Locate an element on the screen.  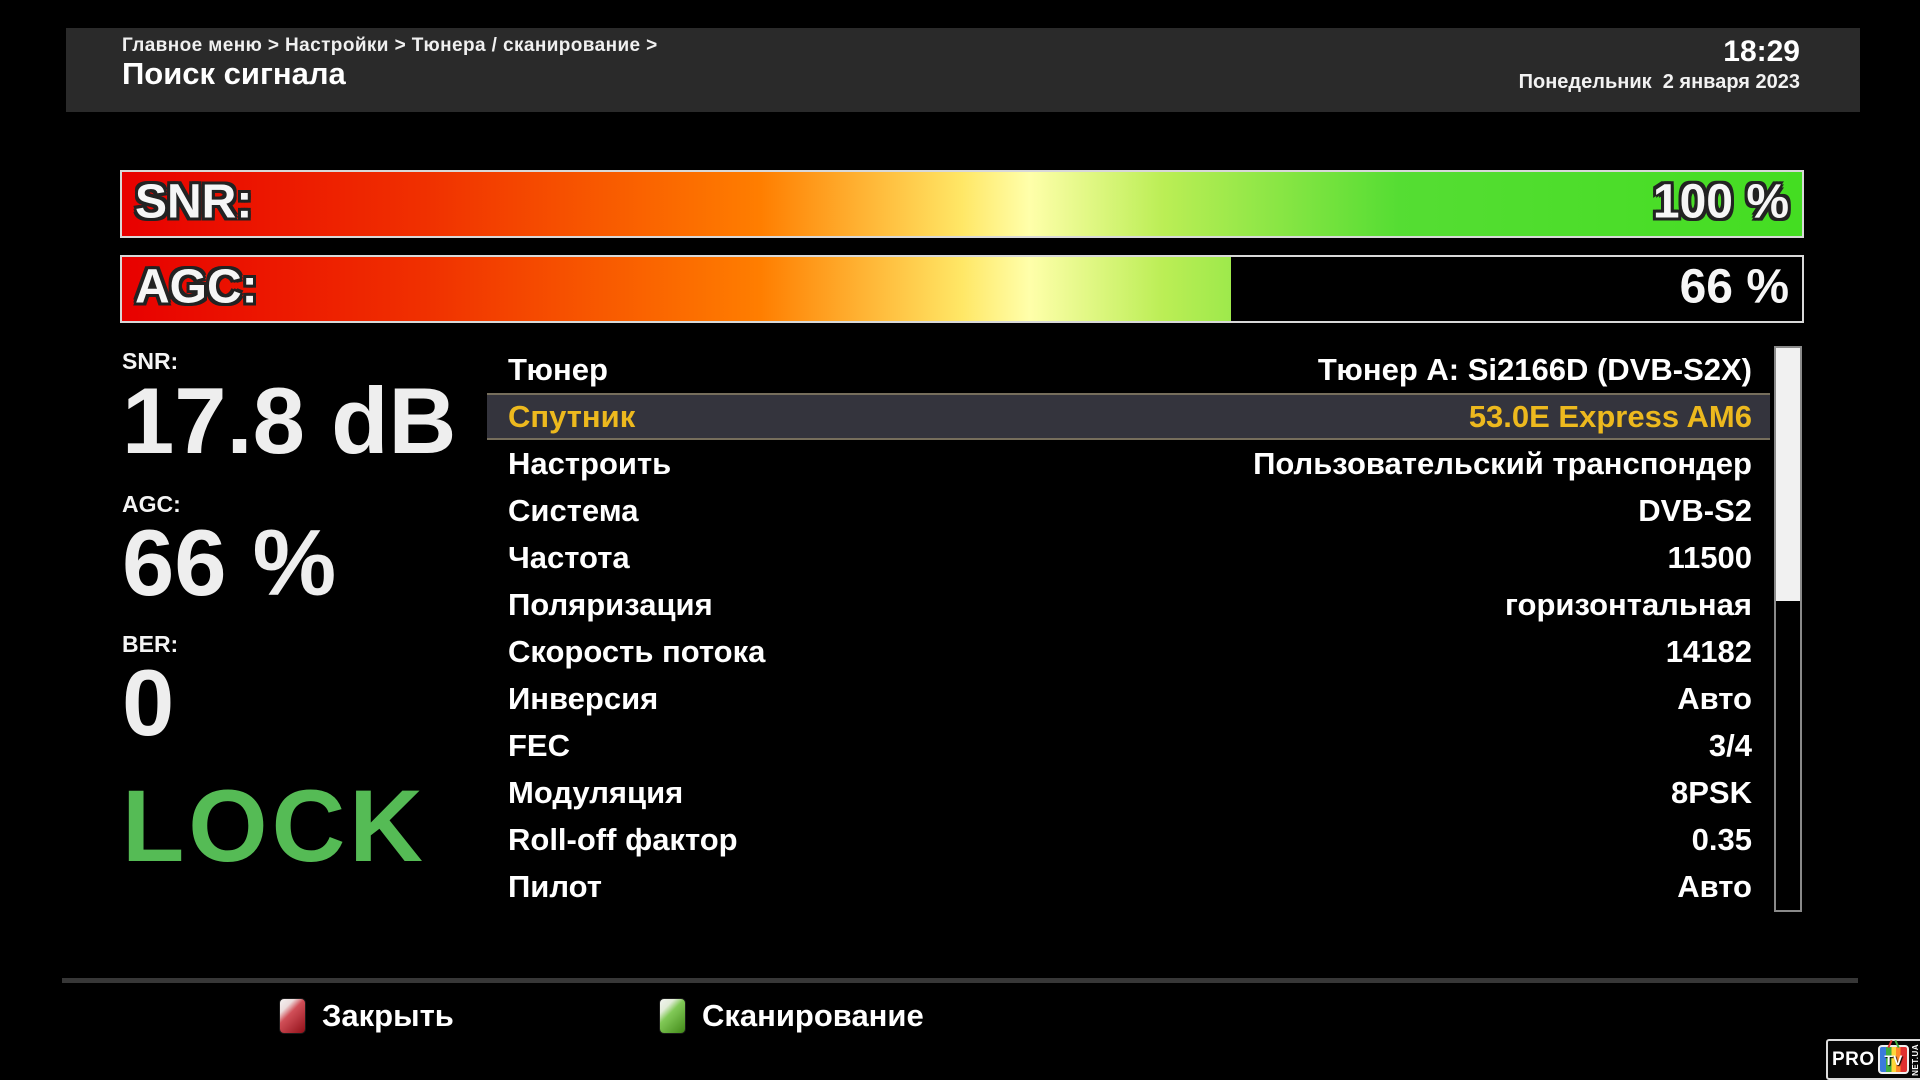
clock-time: 18:29 is located at coordinates (1761, 51).